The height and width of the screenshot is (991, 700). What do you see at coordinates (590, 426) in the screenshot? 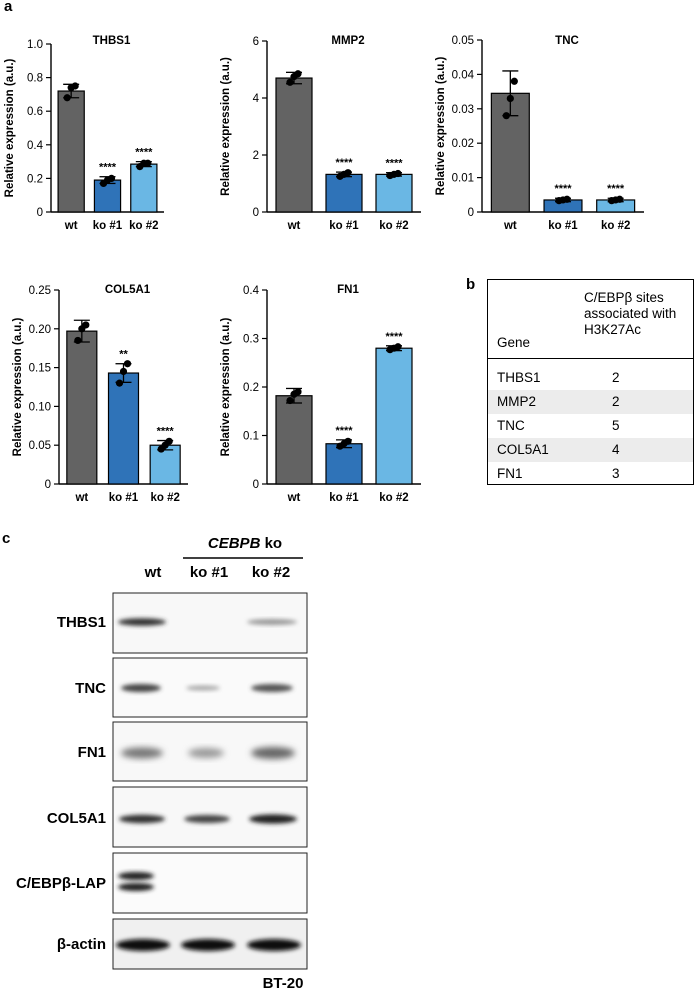
I see `table-row: TNC 5` at bounding box center [590, 426].